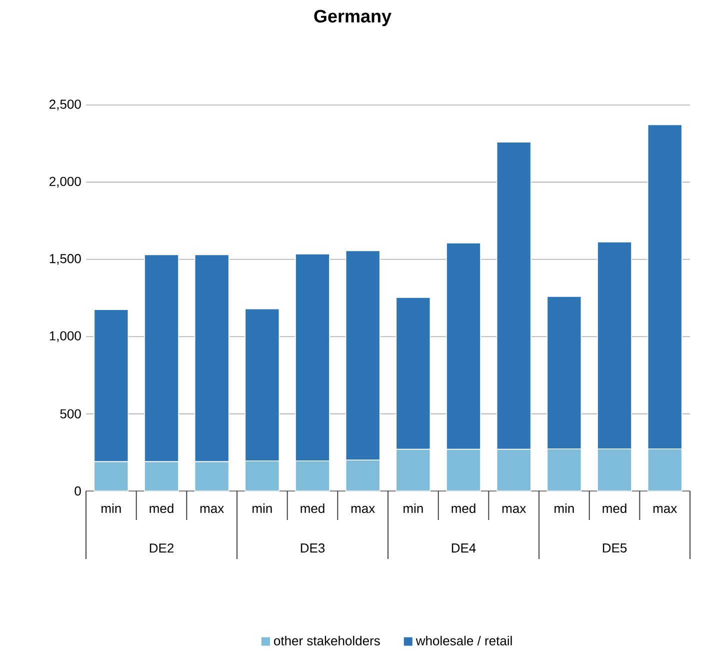 The width and height of the screenshot is (705, 656). Describe the element at coordinates (65, 105) in the screenshot. I see `y-tick-label: 2,500` at that location.